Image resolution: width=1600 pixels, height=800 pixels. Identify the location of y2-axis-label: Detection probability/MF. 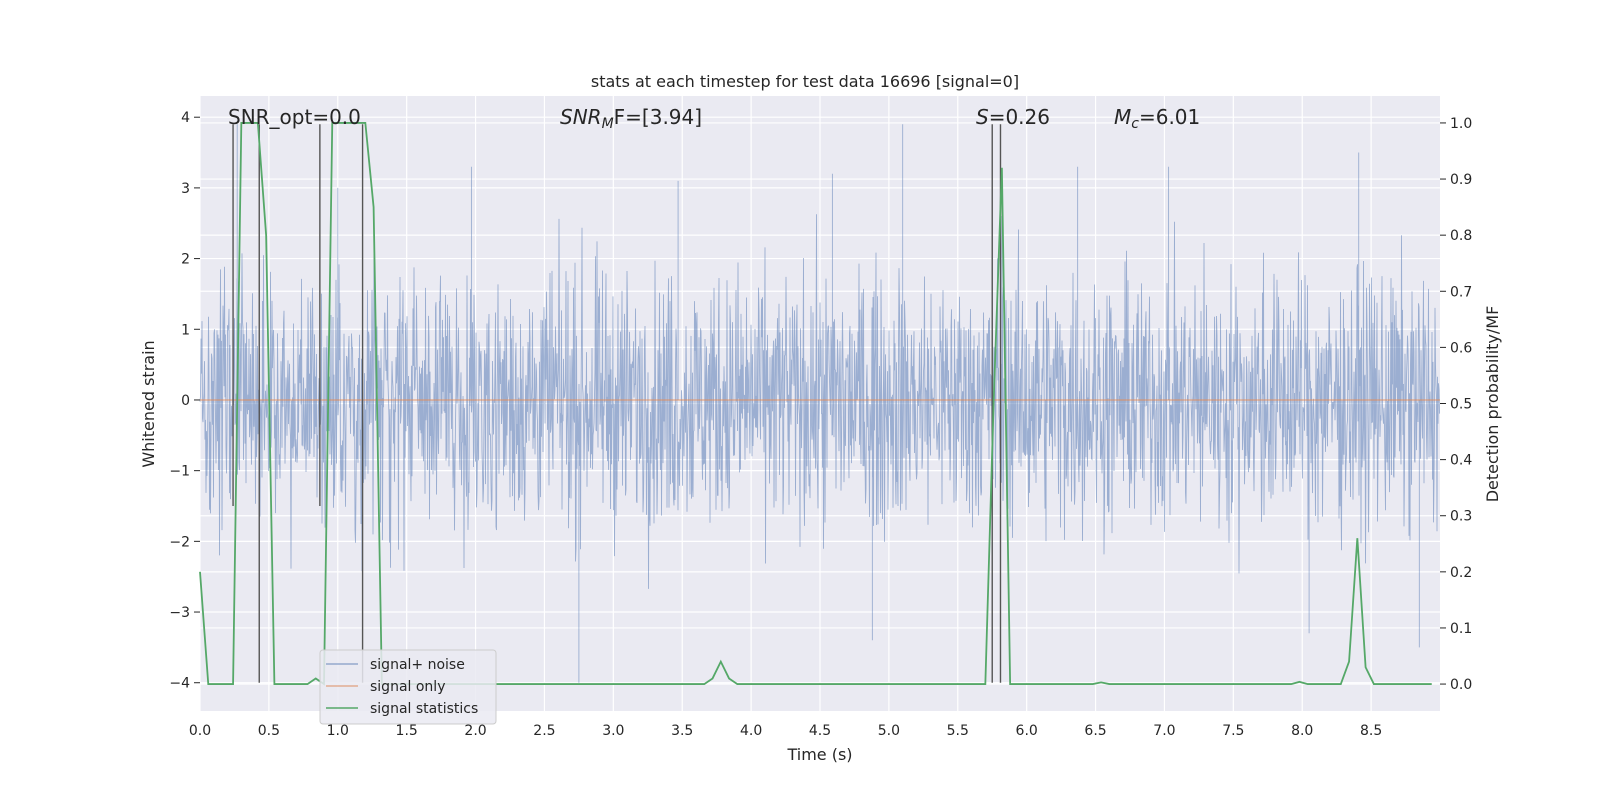
(1492, 404).